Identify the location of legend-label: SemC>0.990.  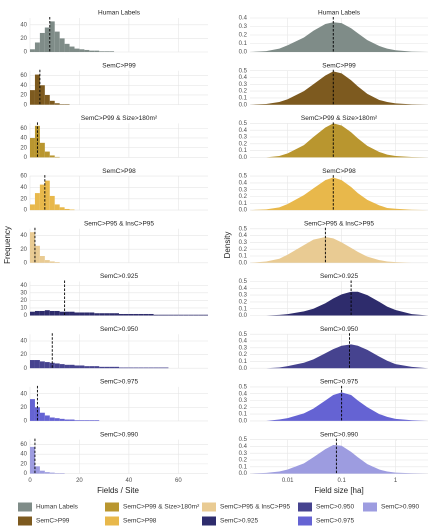
(400, 507).